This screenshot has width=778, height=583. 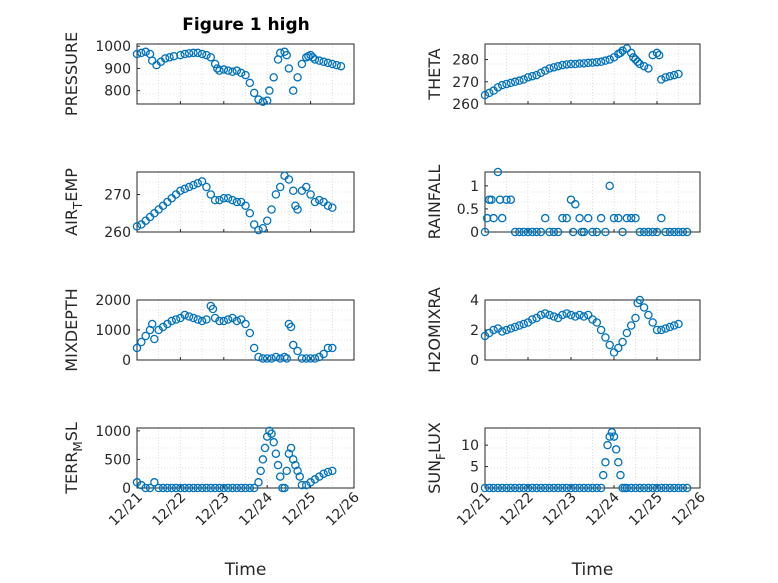 What do you see at coordinates (436, 458) in the screenshot?
I see `y-axis-label: SUNFLUX` at bounding box center [436, 458].